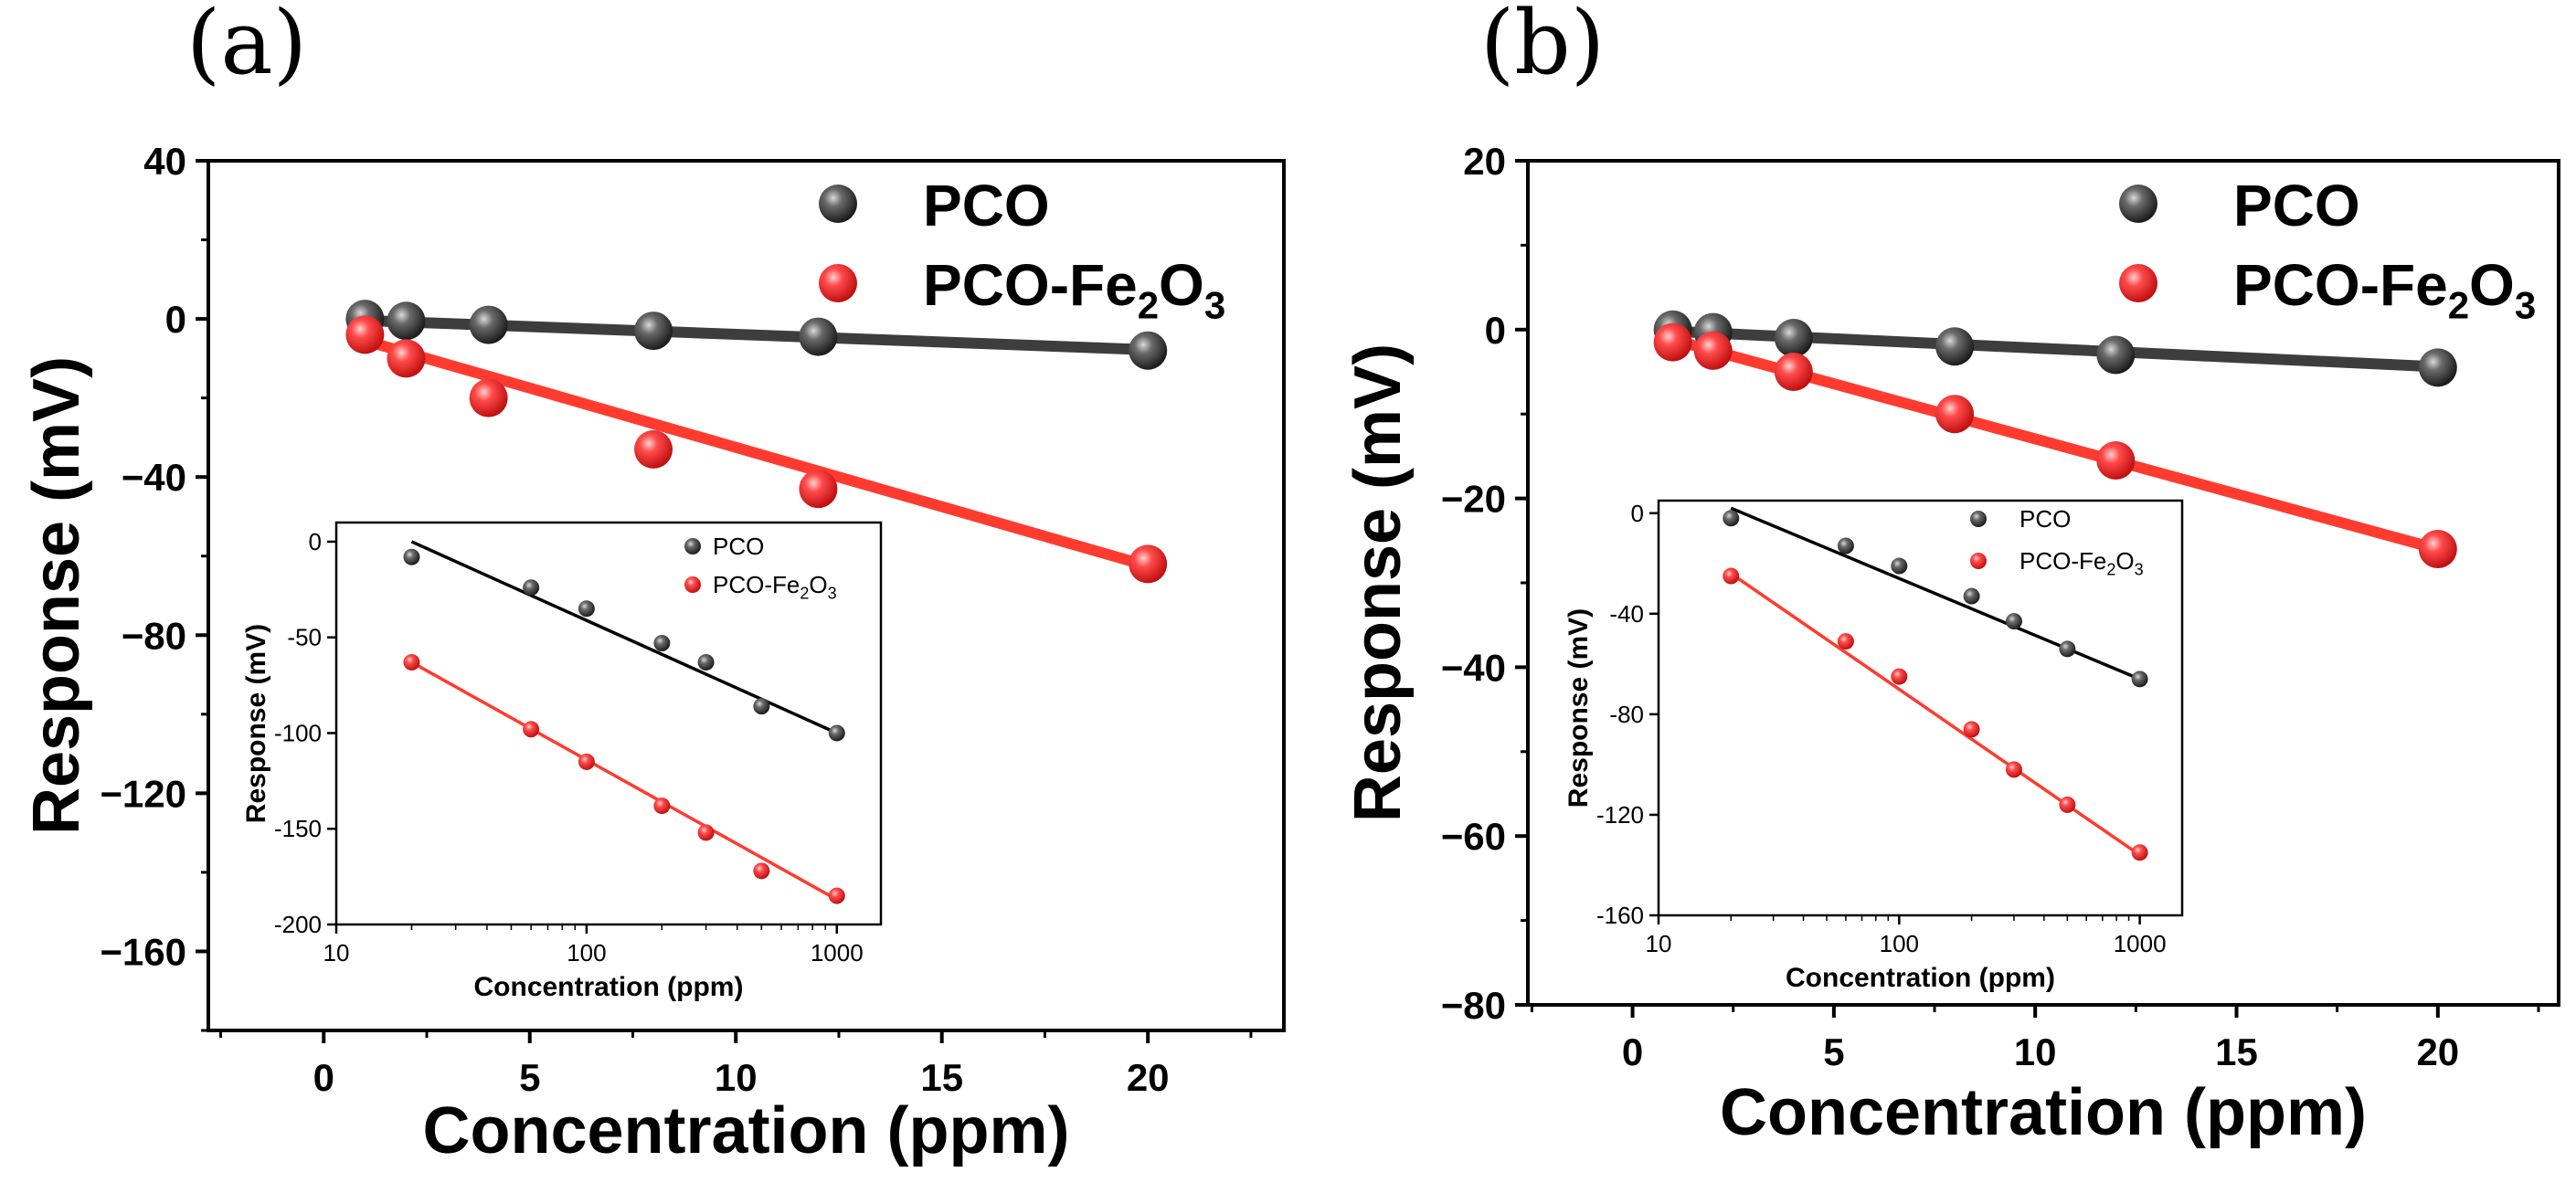 Image resolution: width=2576 pixels, height=1183 pixels. I want to click on legend-marker-pco_fe2o3, so click(838, 283).